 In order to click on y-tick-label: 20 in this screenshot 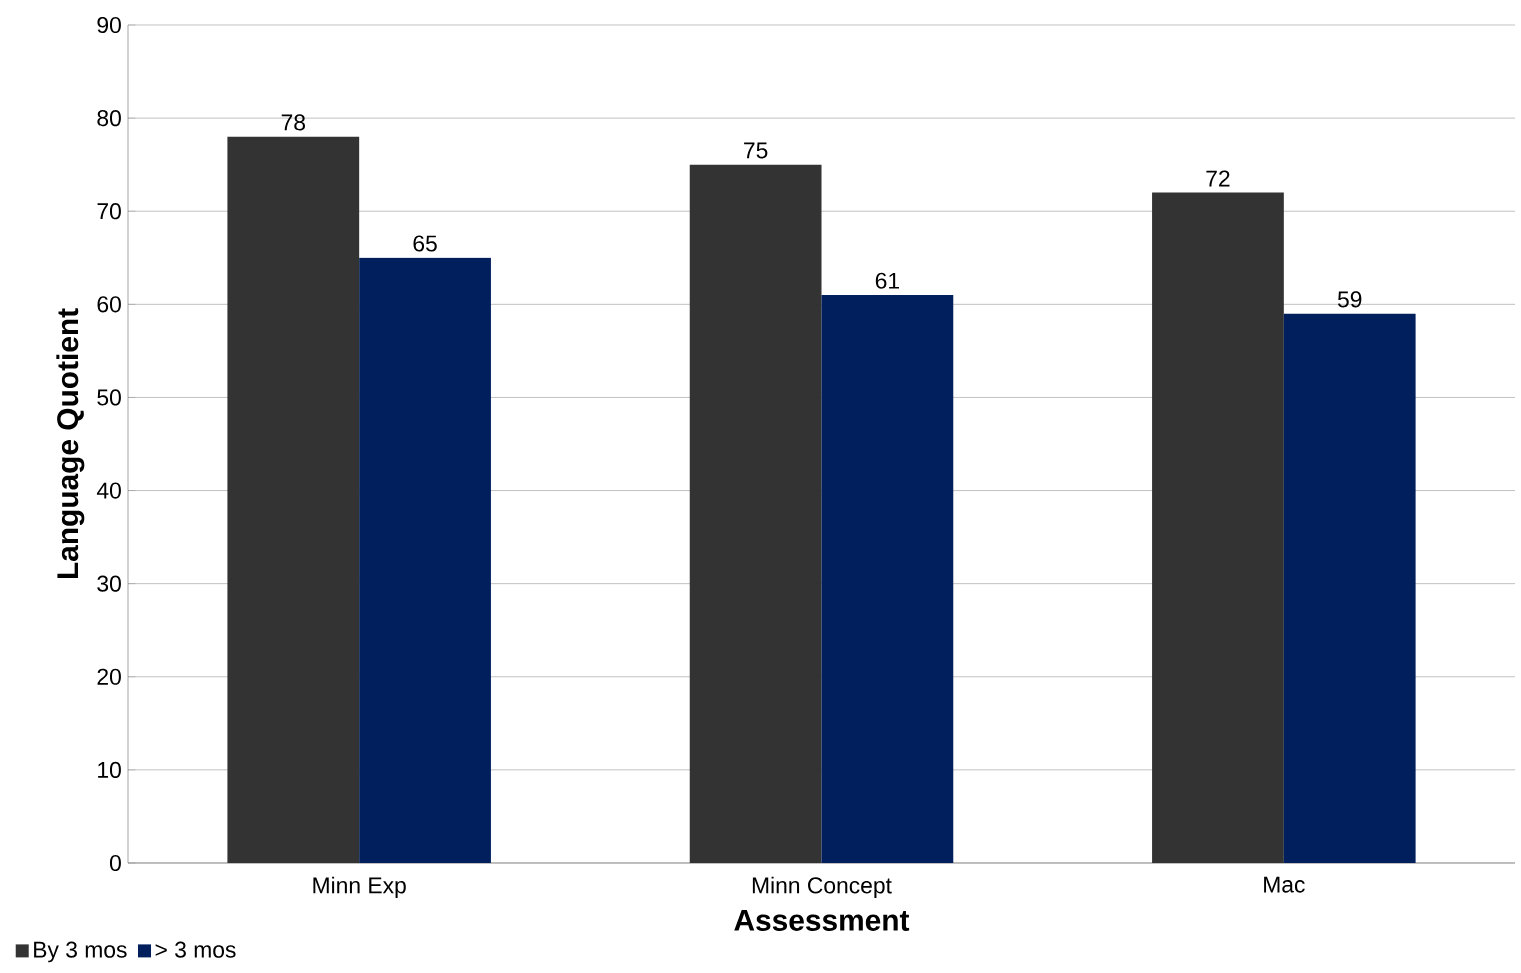, I will do `click(109, 676)`.